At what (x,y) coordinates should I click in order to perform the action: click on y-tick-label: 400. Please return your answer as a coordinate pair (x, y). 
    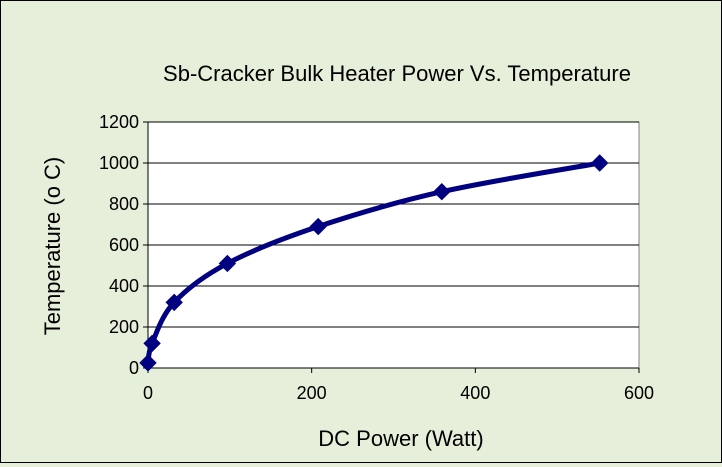
    Looking at the image, I should click on (124, 286).